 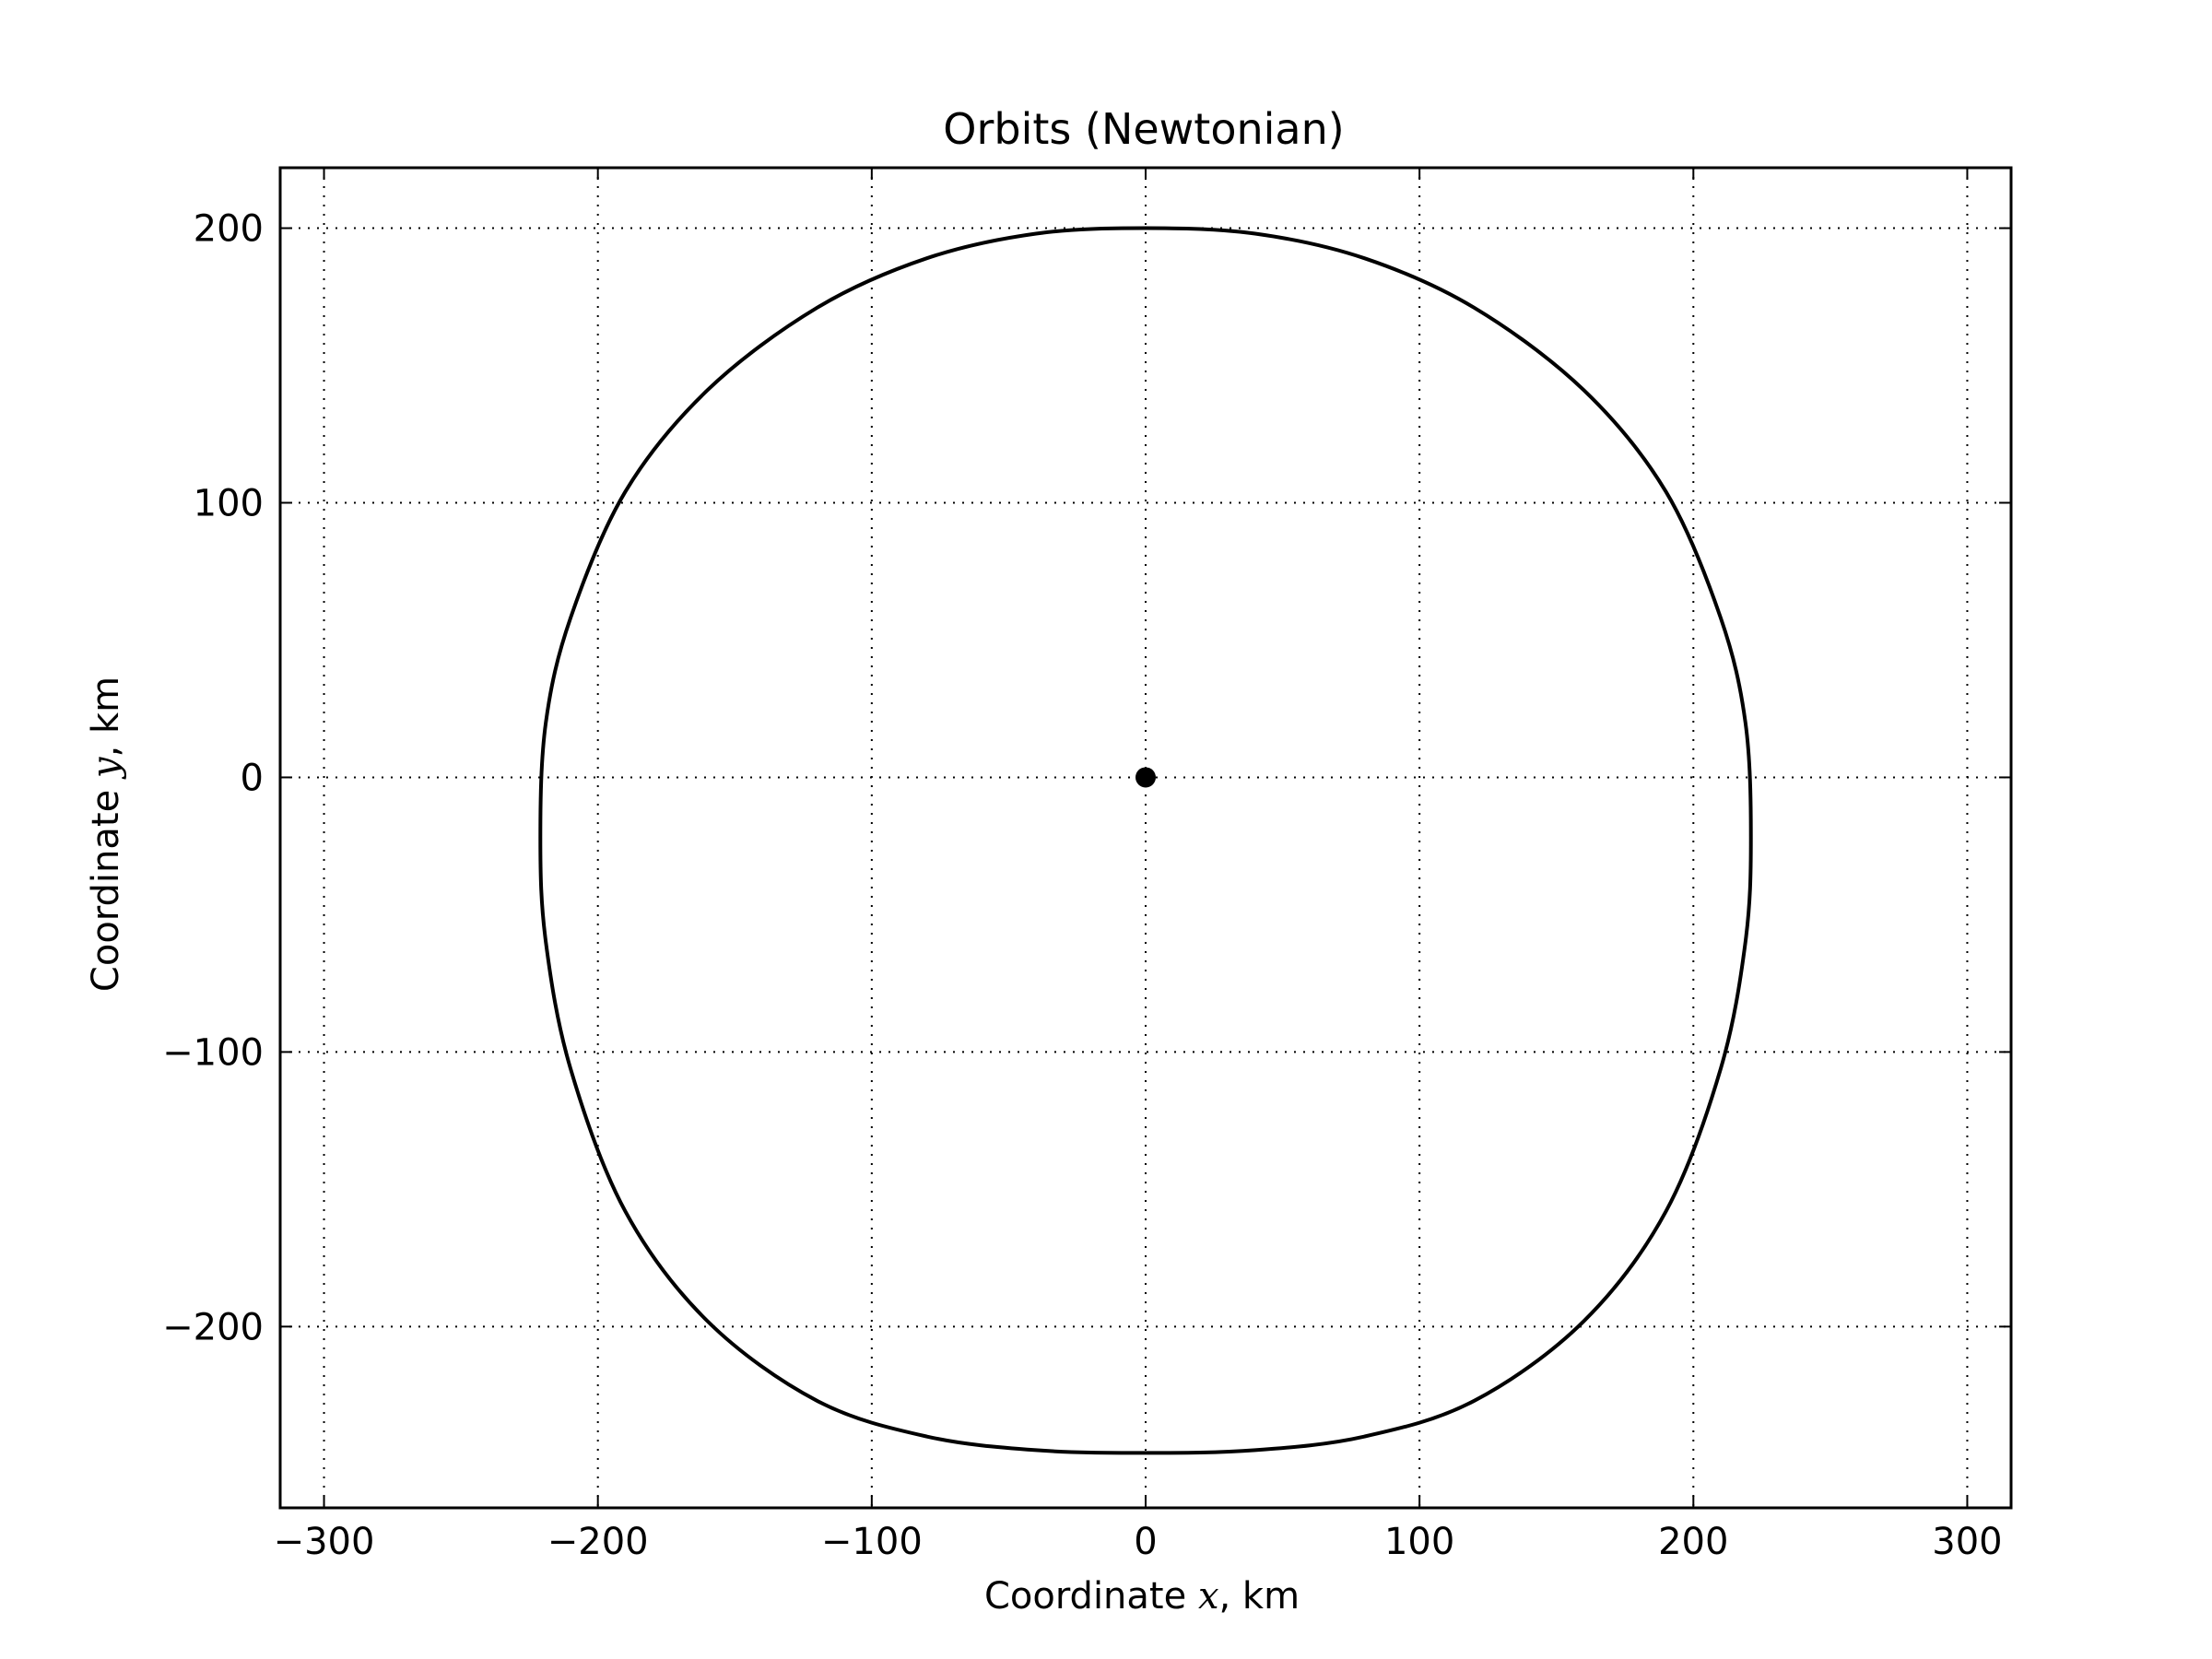 I want to click on x-axis-label-var: x, so click(x=1208, y=1596).